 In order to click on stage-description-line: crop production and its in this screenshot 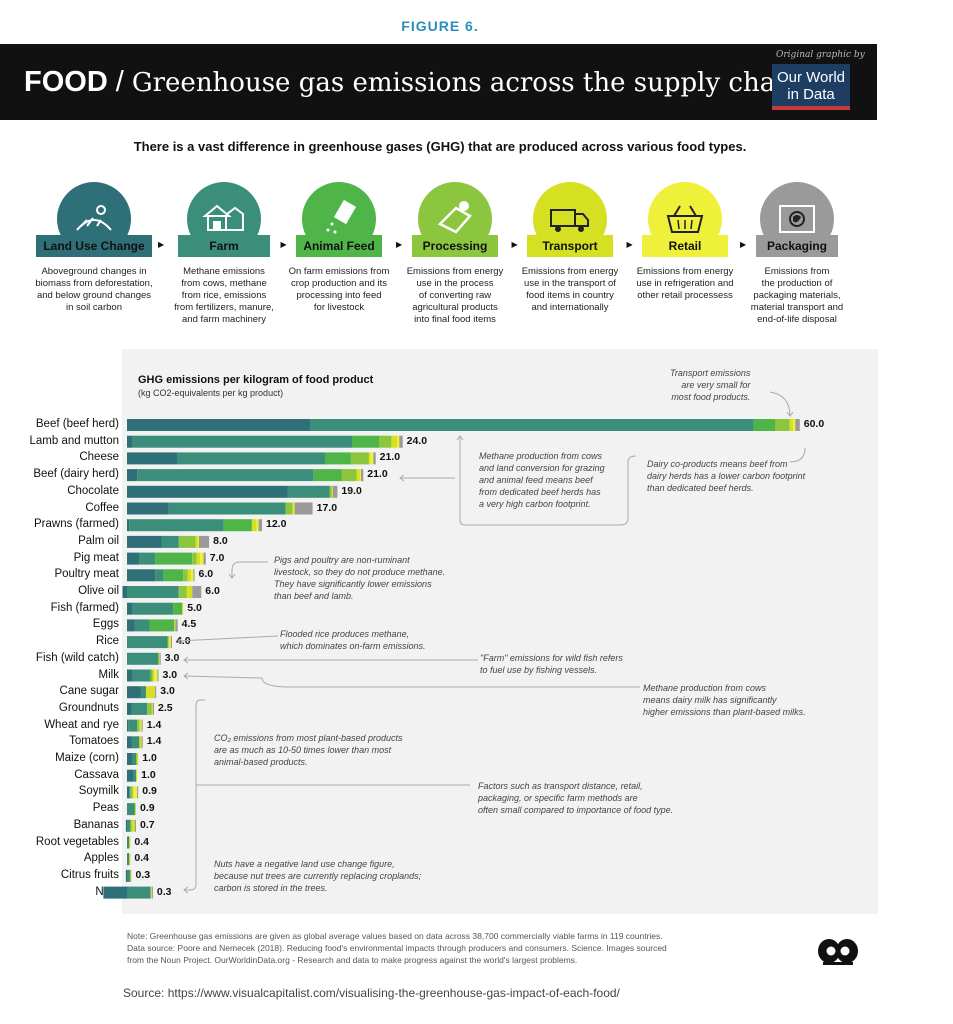, I will do `click(339, 283)`.